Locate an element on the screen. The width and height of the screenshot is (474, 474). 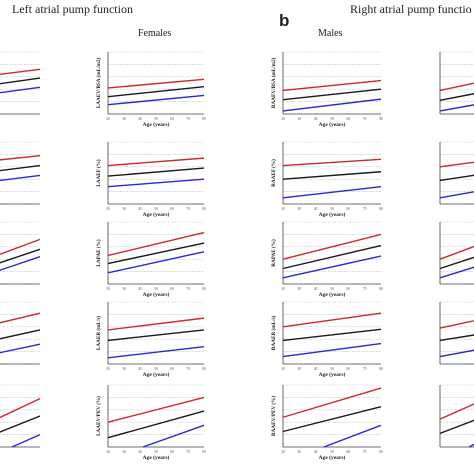
left-figure-title: Left atrial pump function is located at coordinates (72, 9).